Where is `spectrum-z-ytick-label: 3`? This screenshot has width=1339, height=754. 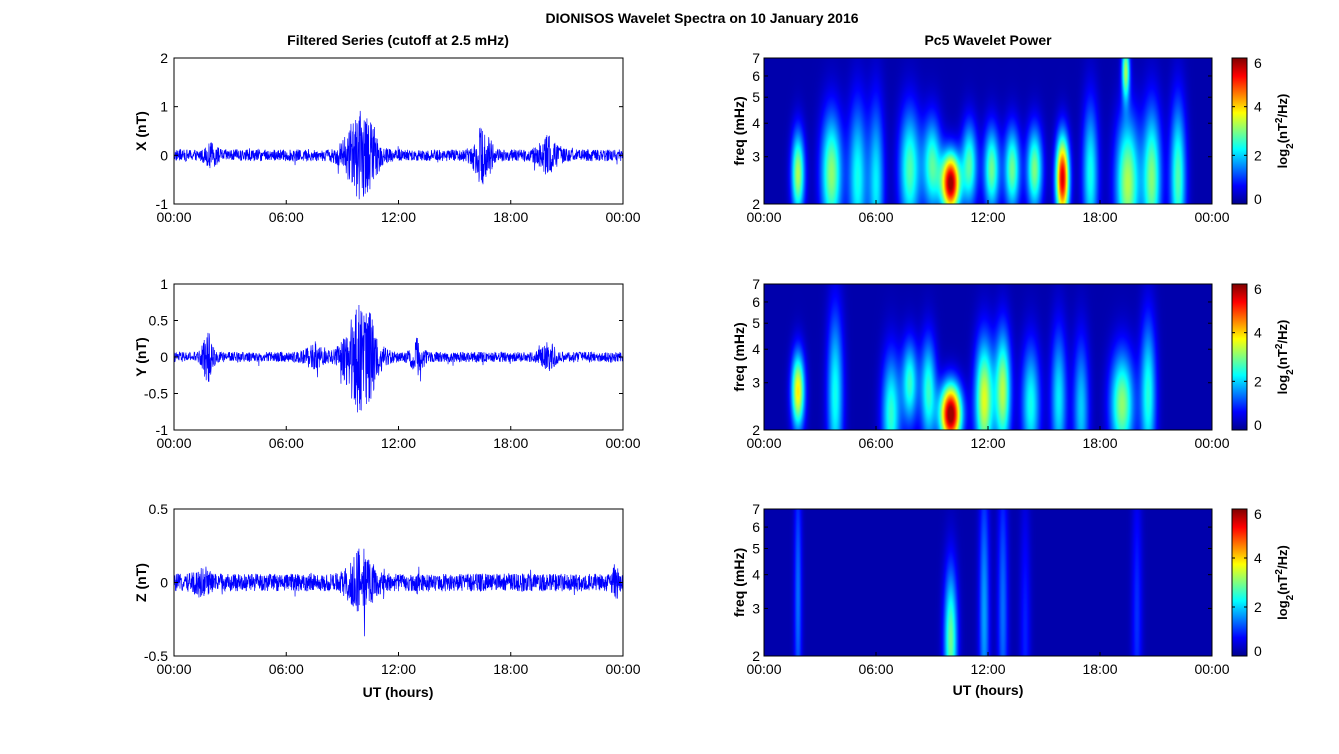 spectrum-z-ytick-label: 3 is located at coordinates (756, 608).